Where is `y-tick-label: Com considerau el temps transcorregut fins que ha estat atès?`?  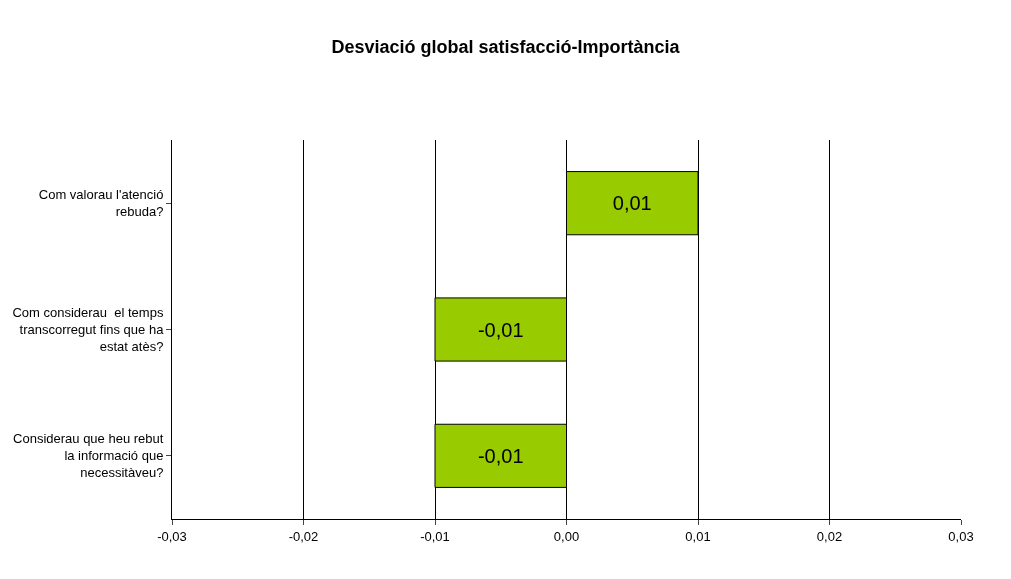
y-tick-label: Com considerau el temps transcorregut fins que ha estat atès? is located at coordinates (88, 329).